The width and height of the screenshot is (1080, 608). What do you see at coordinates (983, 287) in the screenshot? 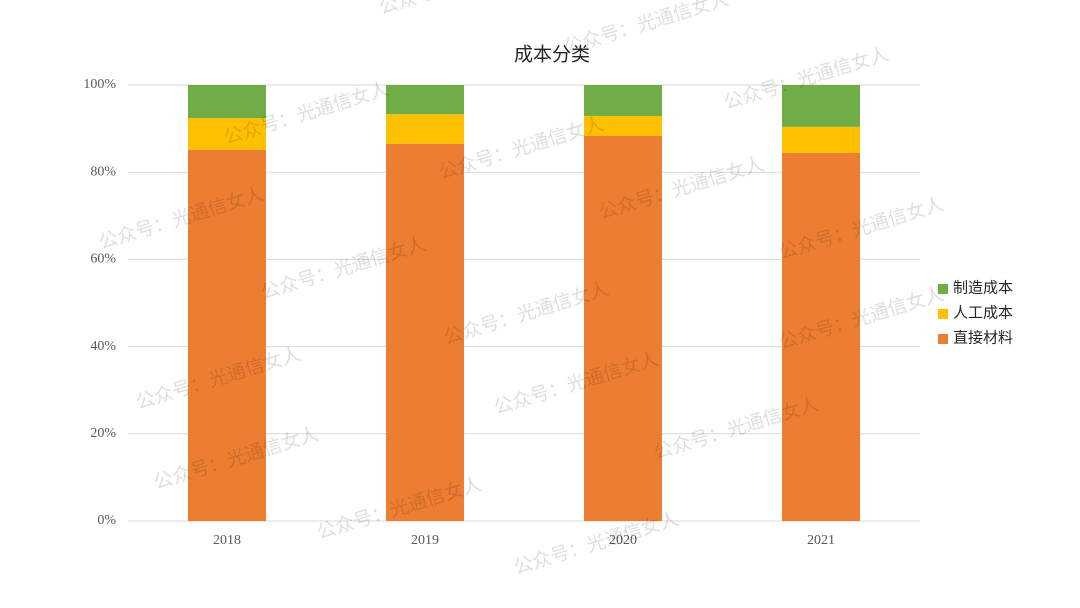
I see `legend-label: 制造成本` at bounding box center [983, 287].